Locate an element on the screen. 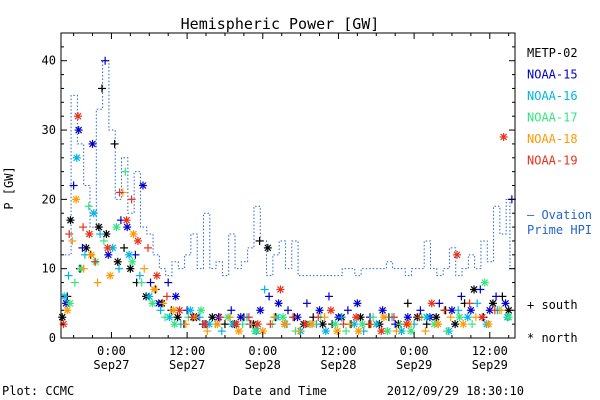 The image size is (600, 400). y-axis-label: P [GW] is located at coordinates (9, 187).